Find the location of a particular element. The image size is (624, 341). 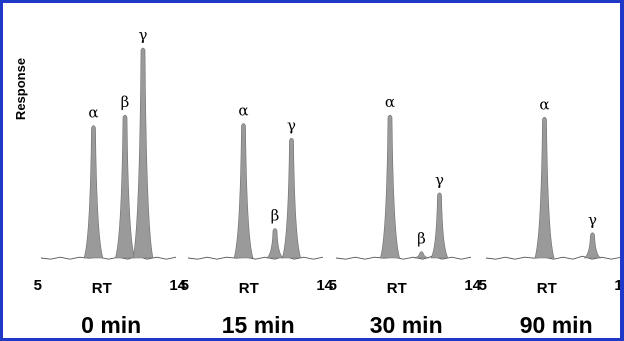

x-tick-max-1: 14 is located at coordinates (324, 285).